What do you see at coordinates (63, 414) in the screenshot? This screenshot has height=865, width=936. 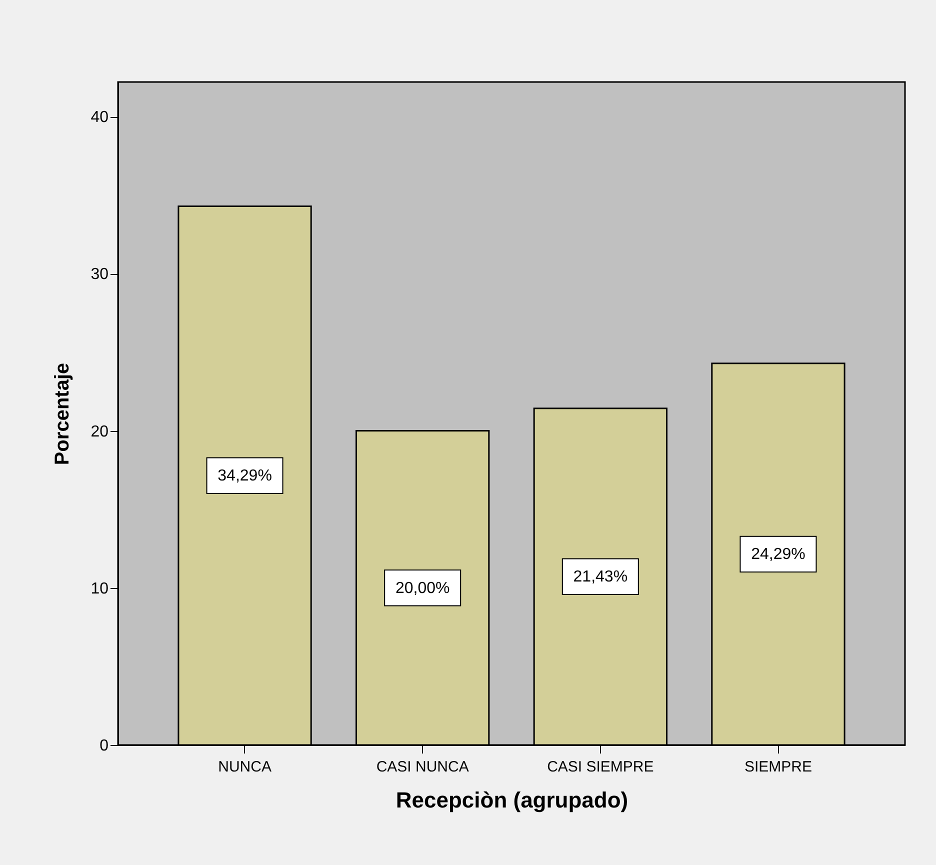 I see `y-axis-title: Porcentaje` at bounding box center [63, 414].